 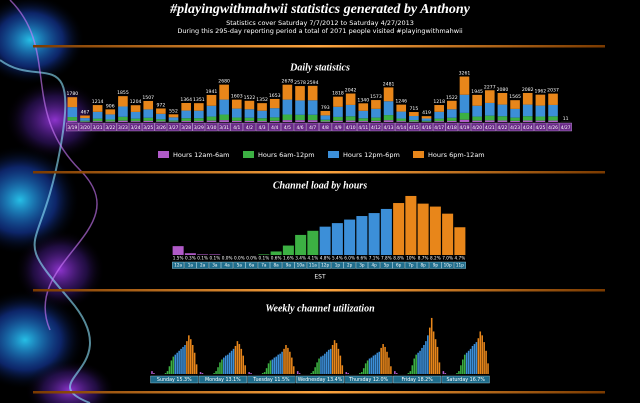 I want to click on x-tick-label: 9a, so click(x=289, y=265).